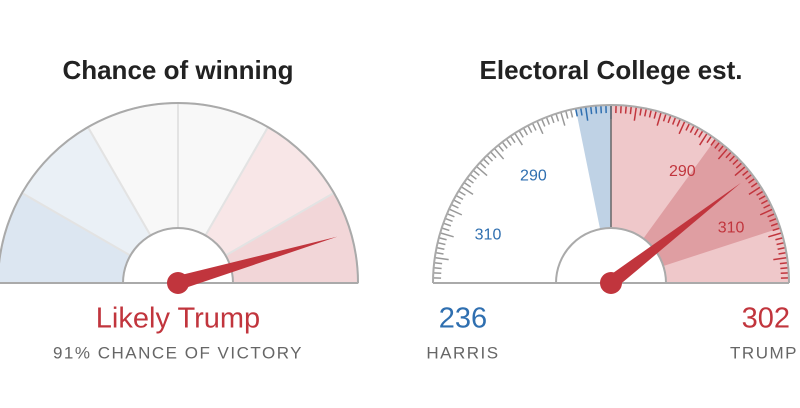  Describe the element at coordinates (177, 70) in the screenshot. I see `chart-title: Chance of winning` at that location.